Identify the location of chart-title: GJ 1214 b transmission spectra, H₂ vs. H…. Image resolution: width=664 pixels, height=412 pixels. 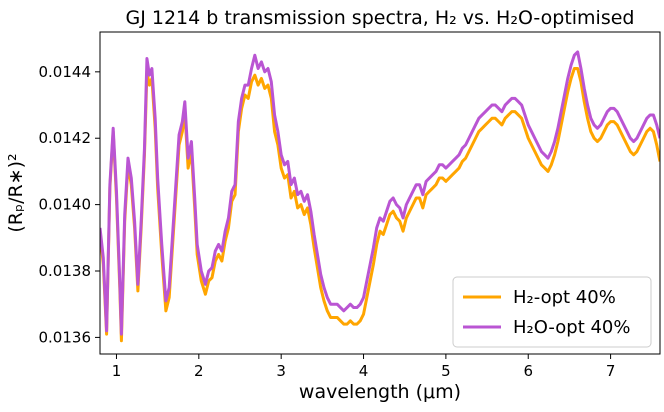
(380, 18).